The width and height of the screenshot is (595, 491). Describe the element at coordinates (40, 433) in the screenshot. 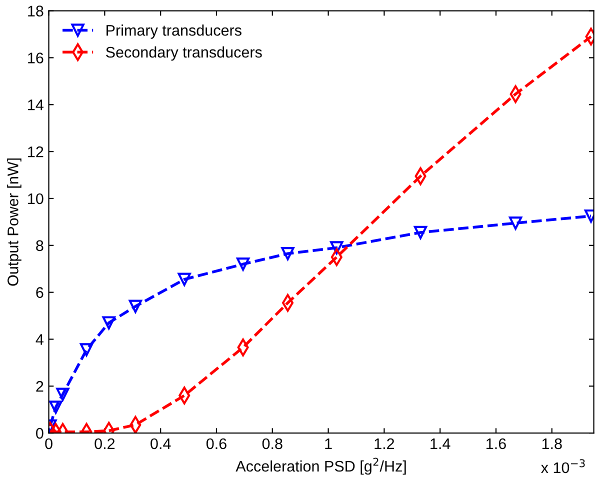

I see `y-tick-label: 0` at that location.